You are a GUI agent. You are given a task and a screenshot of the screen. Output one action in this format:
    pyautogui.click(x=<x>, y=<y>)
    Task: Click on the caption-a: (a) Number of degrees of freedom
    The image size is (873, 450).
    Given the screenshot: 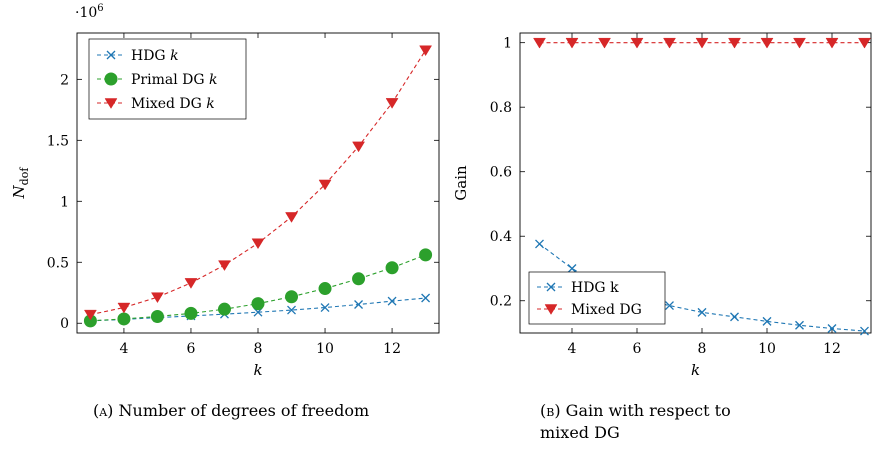 What is the action you would take?
    pyautogui.click(x=231, y=411)
    